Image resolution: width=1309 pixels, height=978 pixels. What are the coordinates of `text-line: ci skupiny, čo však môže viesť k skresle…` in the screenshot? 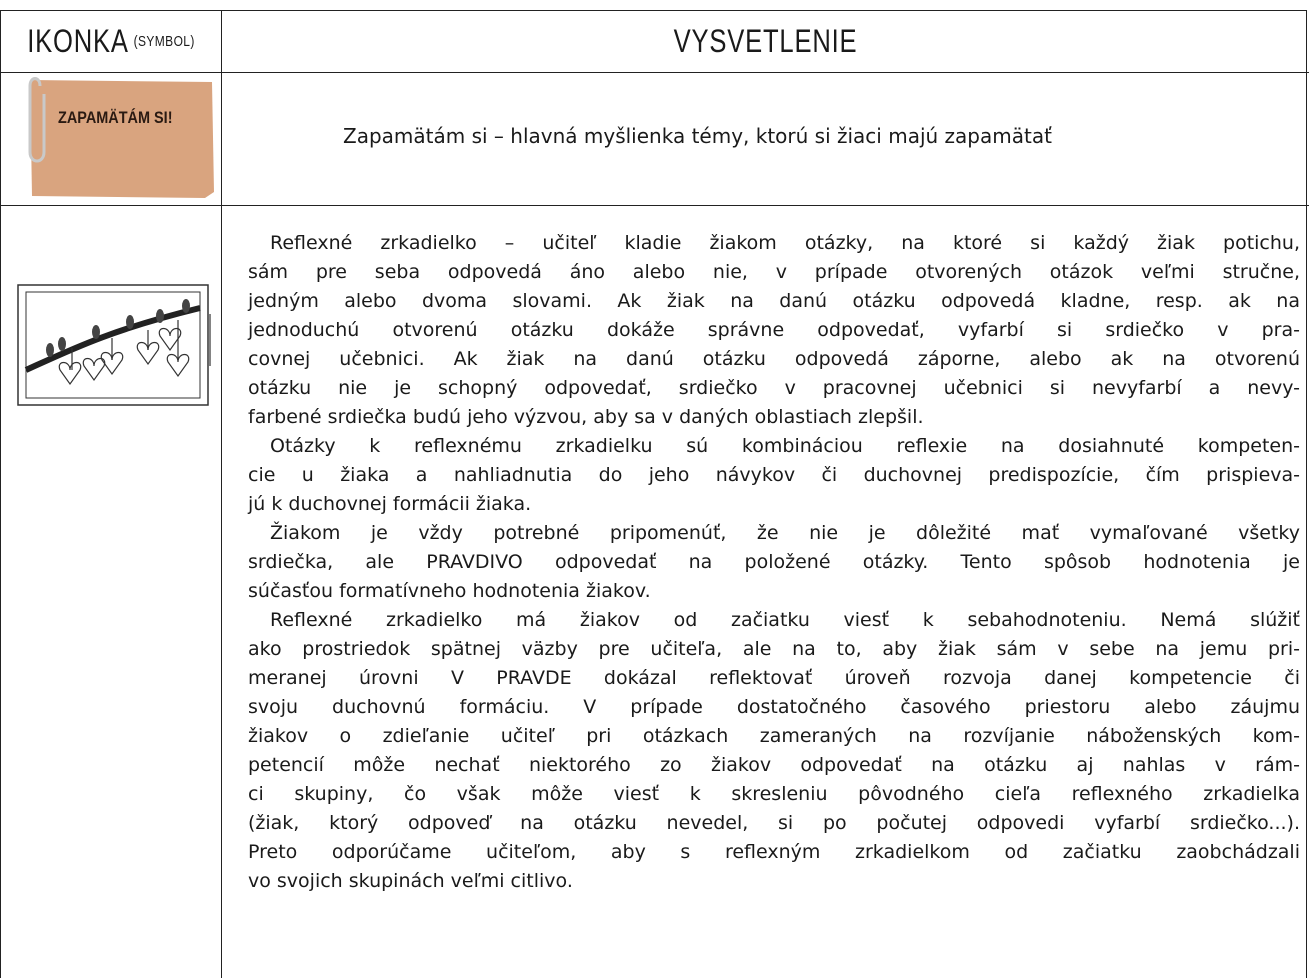 It's located at (774, 794).